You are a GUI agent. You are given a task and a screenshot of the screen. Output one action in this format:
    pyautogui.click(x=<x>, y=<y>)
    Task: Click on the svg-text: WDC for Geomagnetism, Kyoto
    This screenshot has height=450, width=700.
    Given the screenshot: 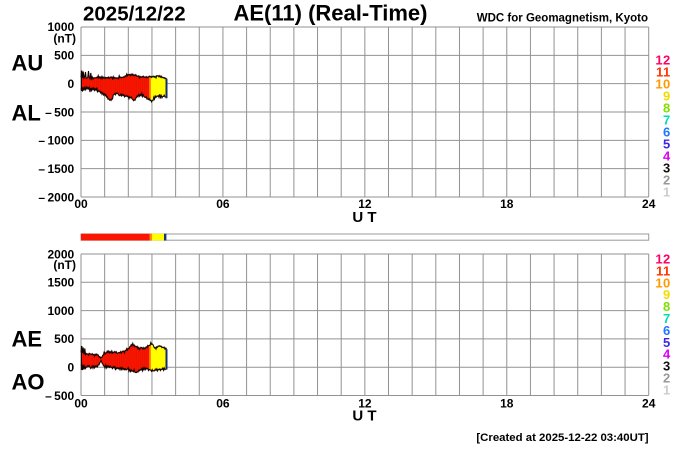 What is the action you would take?
    pyautogui.click(x=562, y=18)
    